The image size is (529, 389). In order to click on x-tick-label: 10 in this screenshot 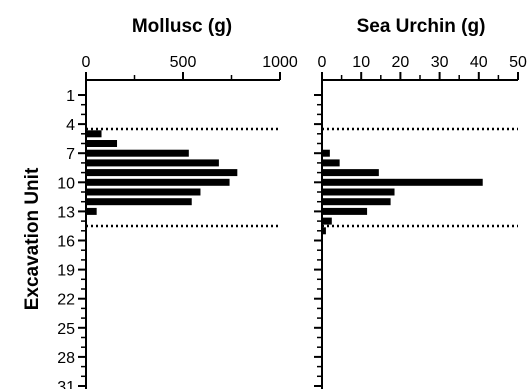, I will do `click(361, 62)`.